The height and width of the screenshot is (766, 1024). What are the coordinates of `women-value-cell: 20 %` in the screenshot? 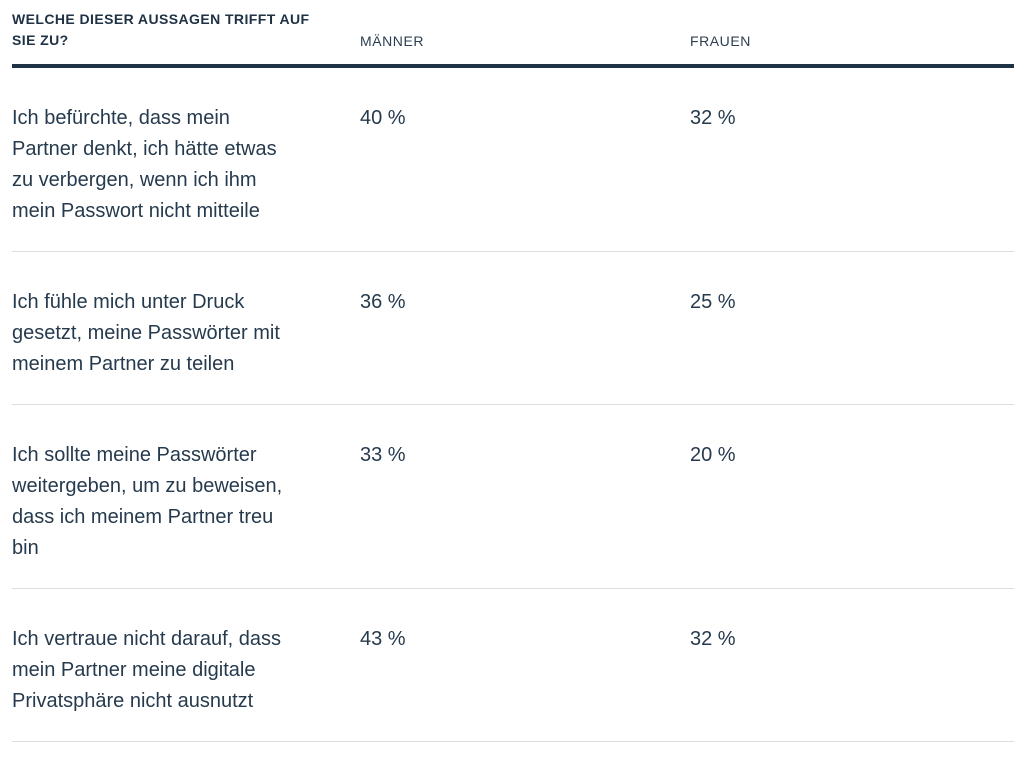 It's located at (713, 455).